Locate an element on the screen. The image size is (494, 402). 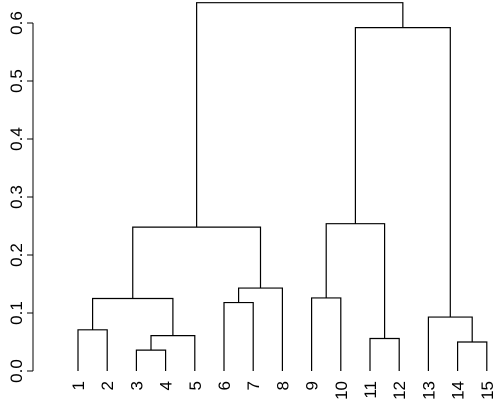
y-tick-label: 0.0 is located at coordinates (16, 371).